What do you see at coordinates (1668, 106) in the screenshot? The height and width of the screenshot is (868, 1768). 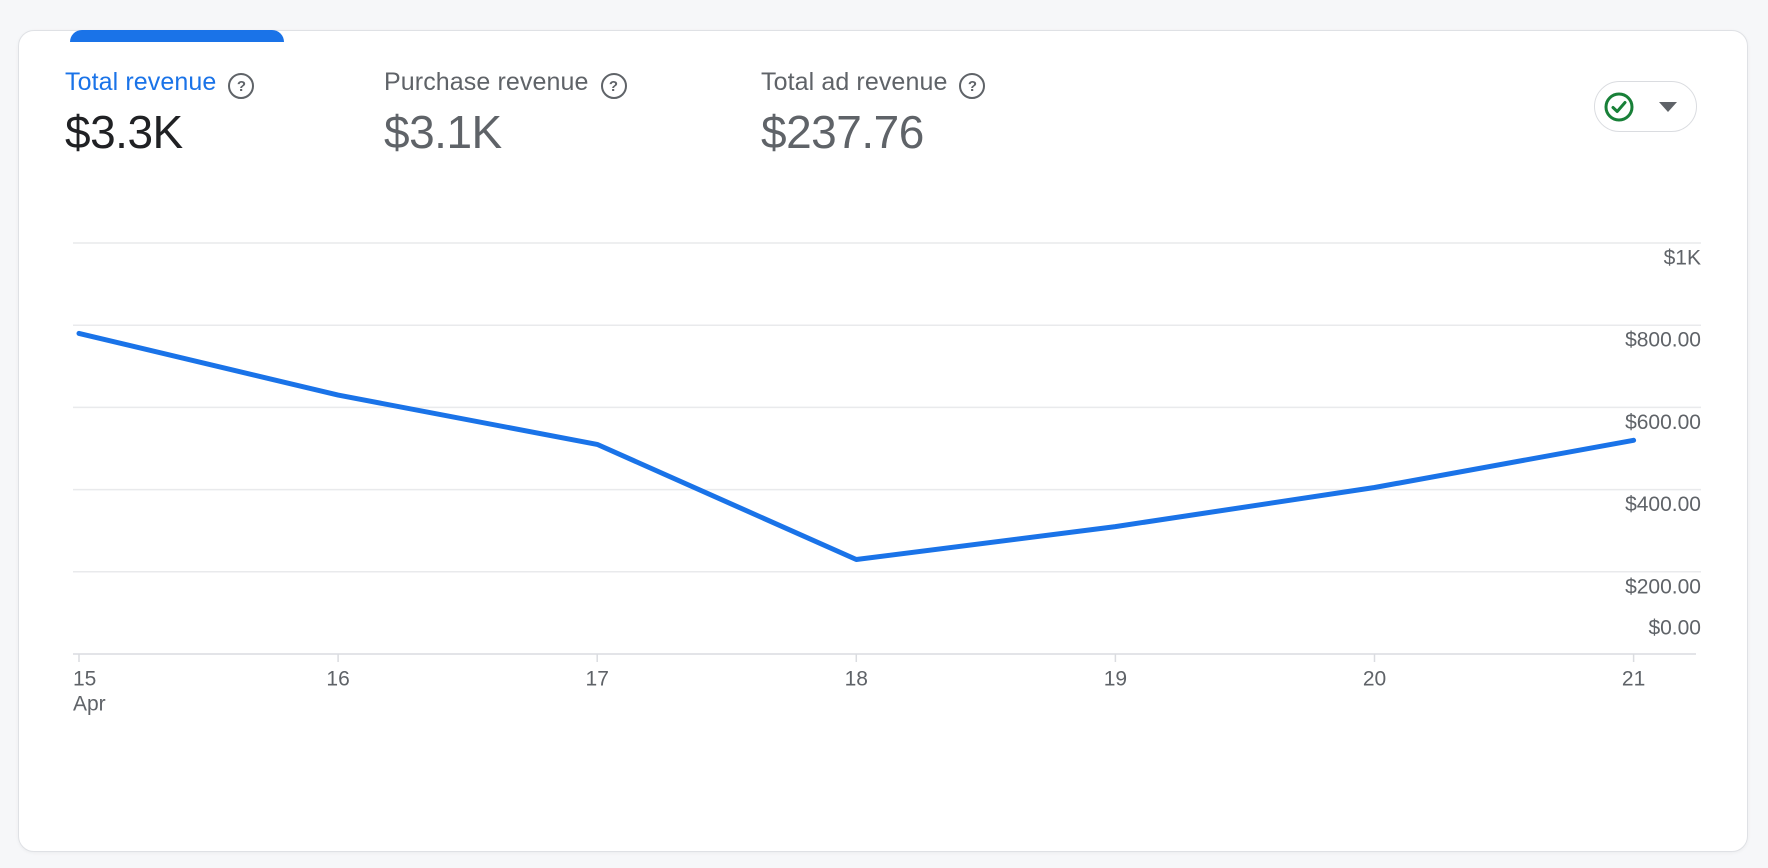 I see `chevron-down-icon` at bounding box center [1668, 106].